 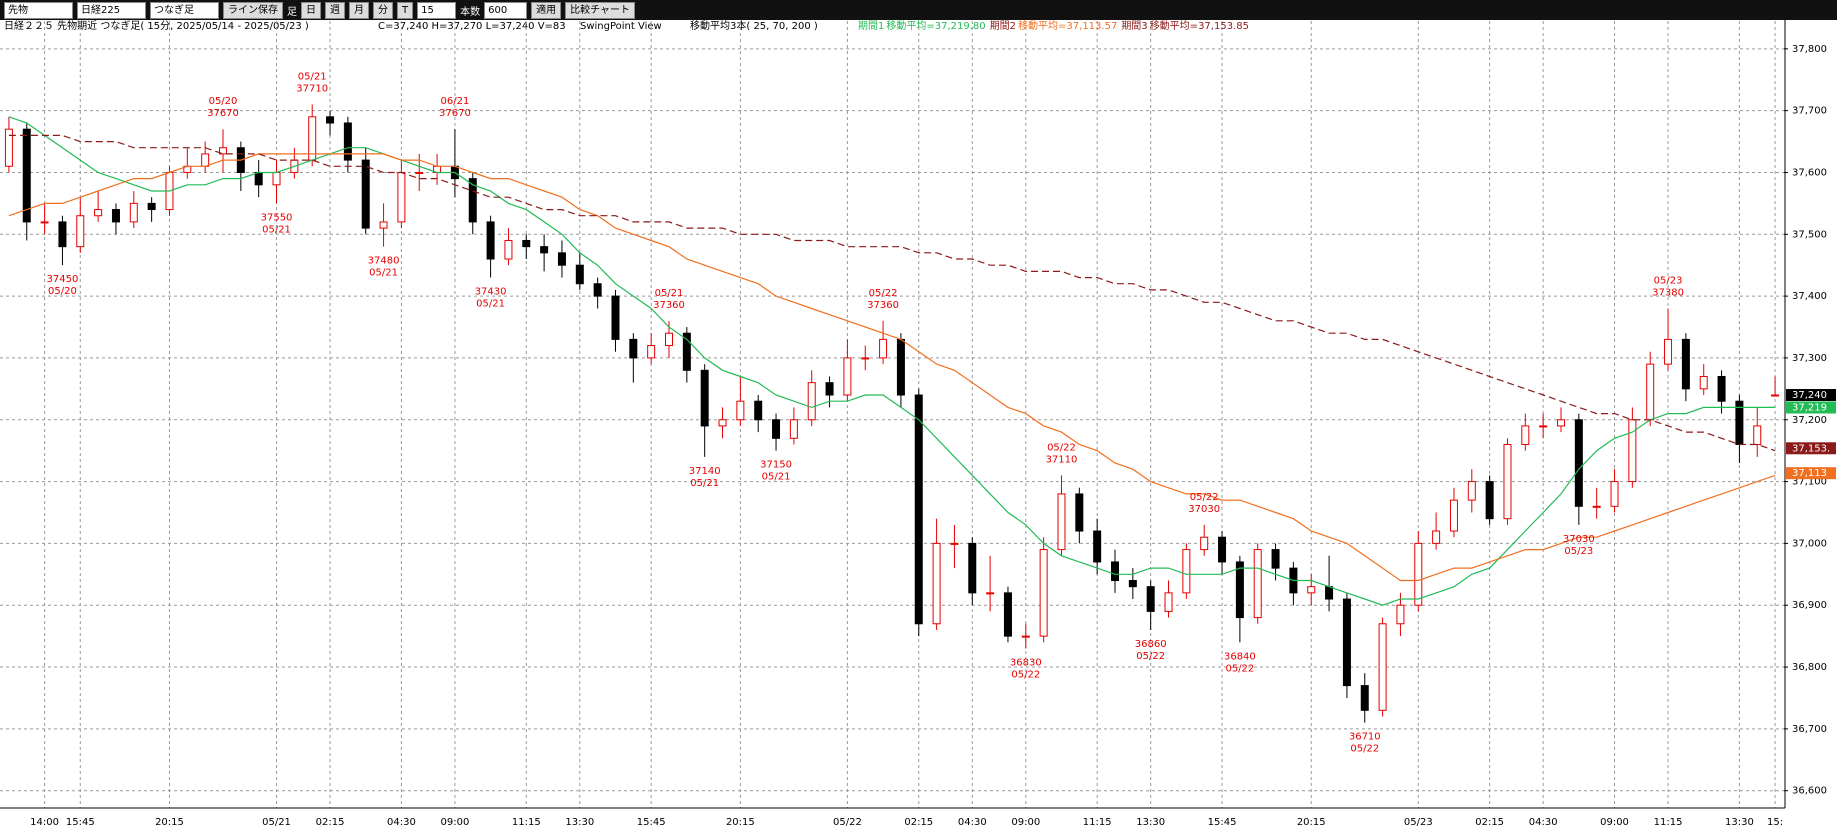 What do you see at coordinates (437, 10) in the screenshot?
I see `input: 15` at bounding box center [437, 10].